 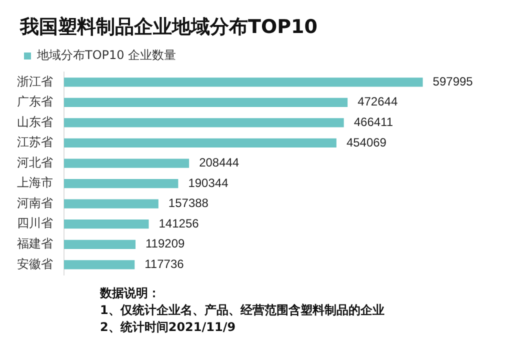 What do you see at coordinates (378, 101) in the screenshot?
I see `data-label: 472644` at bounding box center [378, 101].